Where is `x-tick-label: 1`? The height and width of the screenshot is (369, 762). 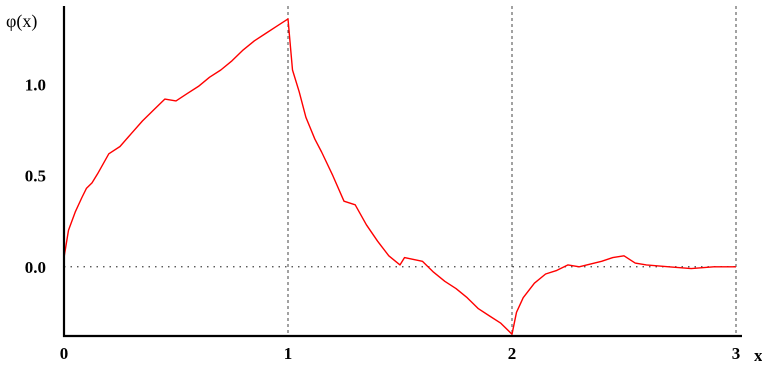 x-tick-label: 1 is located at coordinates (288, 353).